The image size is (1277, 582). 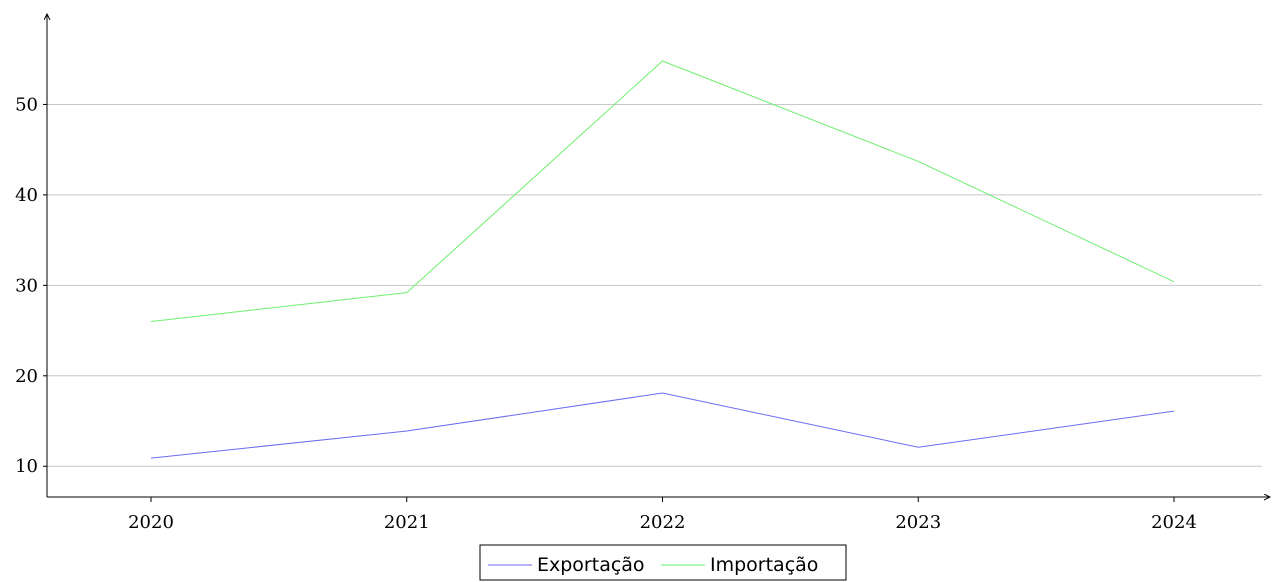 What do you see at coordinates (26, 195) in the screenshot?
I see `y-tick-label-40: 40` at bounding box center [26, 195].